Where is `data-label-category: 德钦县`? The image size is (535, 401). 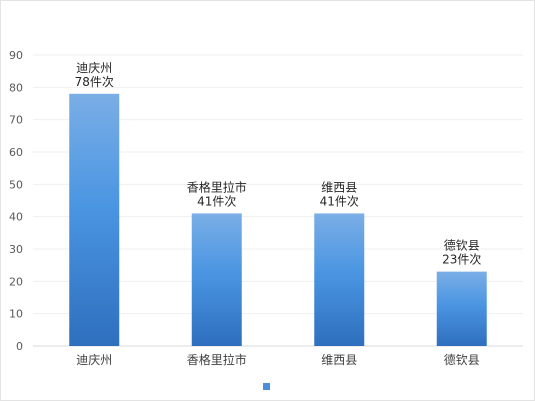 data-label-category: 德钦县 is located at coordinates (462, 245).